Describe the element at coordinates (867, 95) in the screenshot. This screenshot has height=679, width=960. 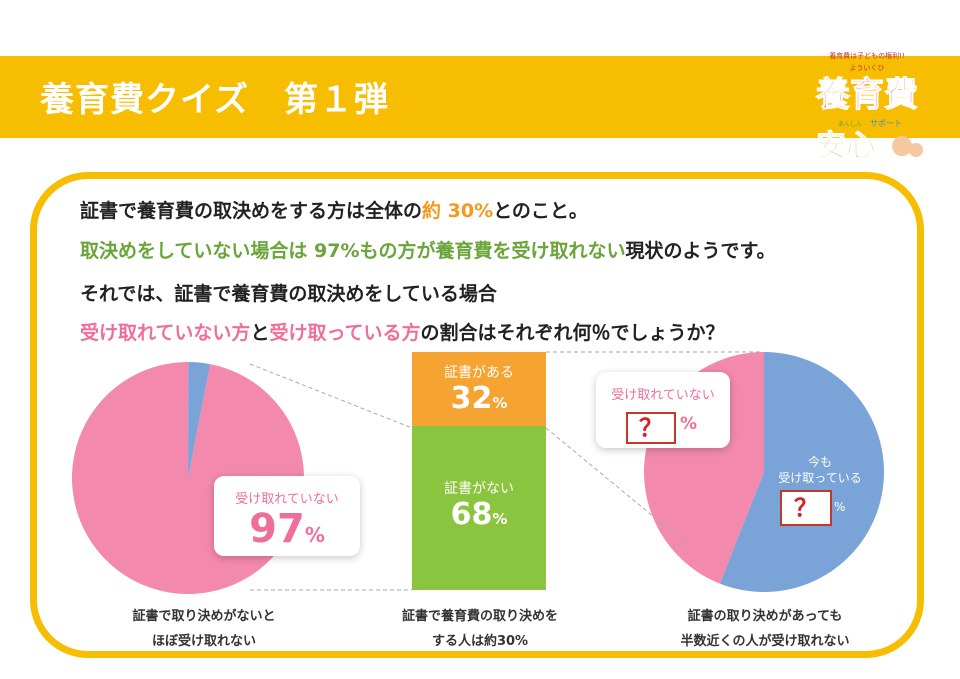
I see `svg-text: 養育費` at that location.